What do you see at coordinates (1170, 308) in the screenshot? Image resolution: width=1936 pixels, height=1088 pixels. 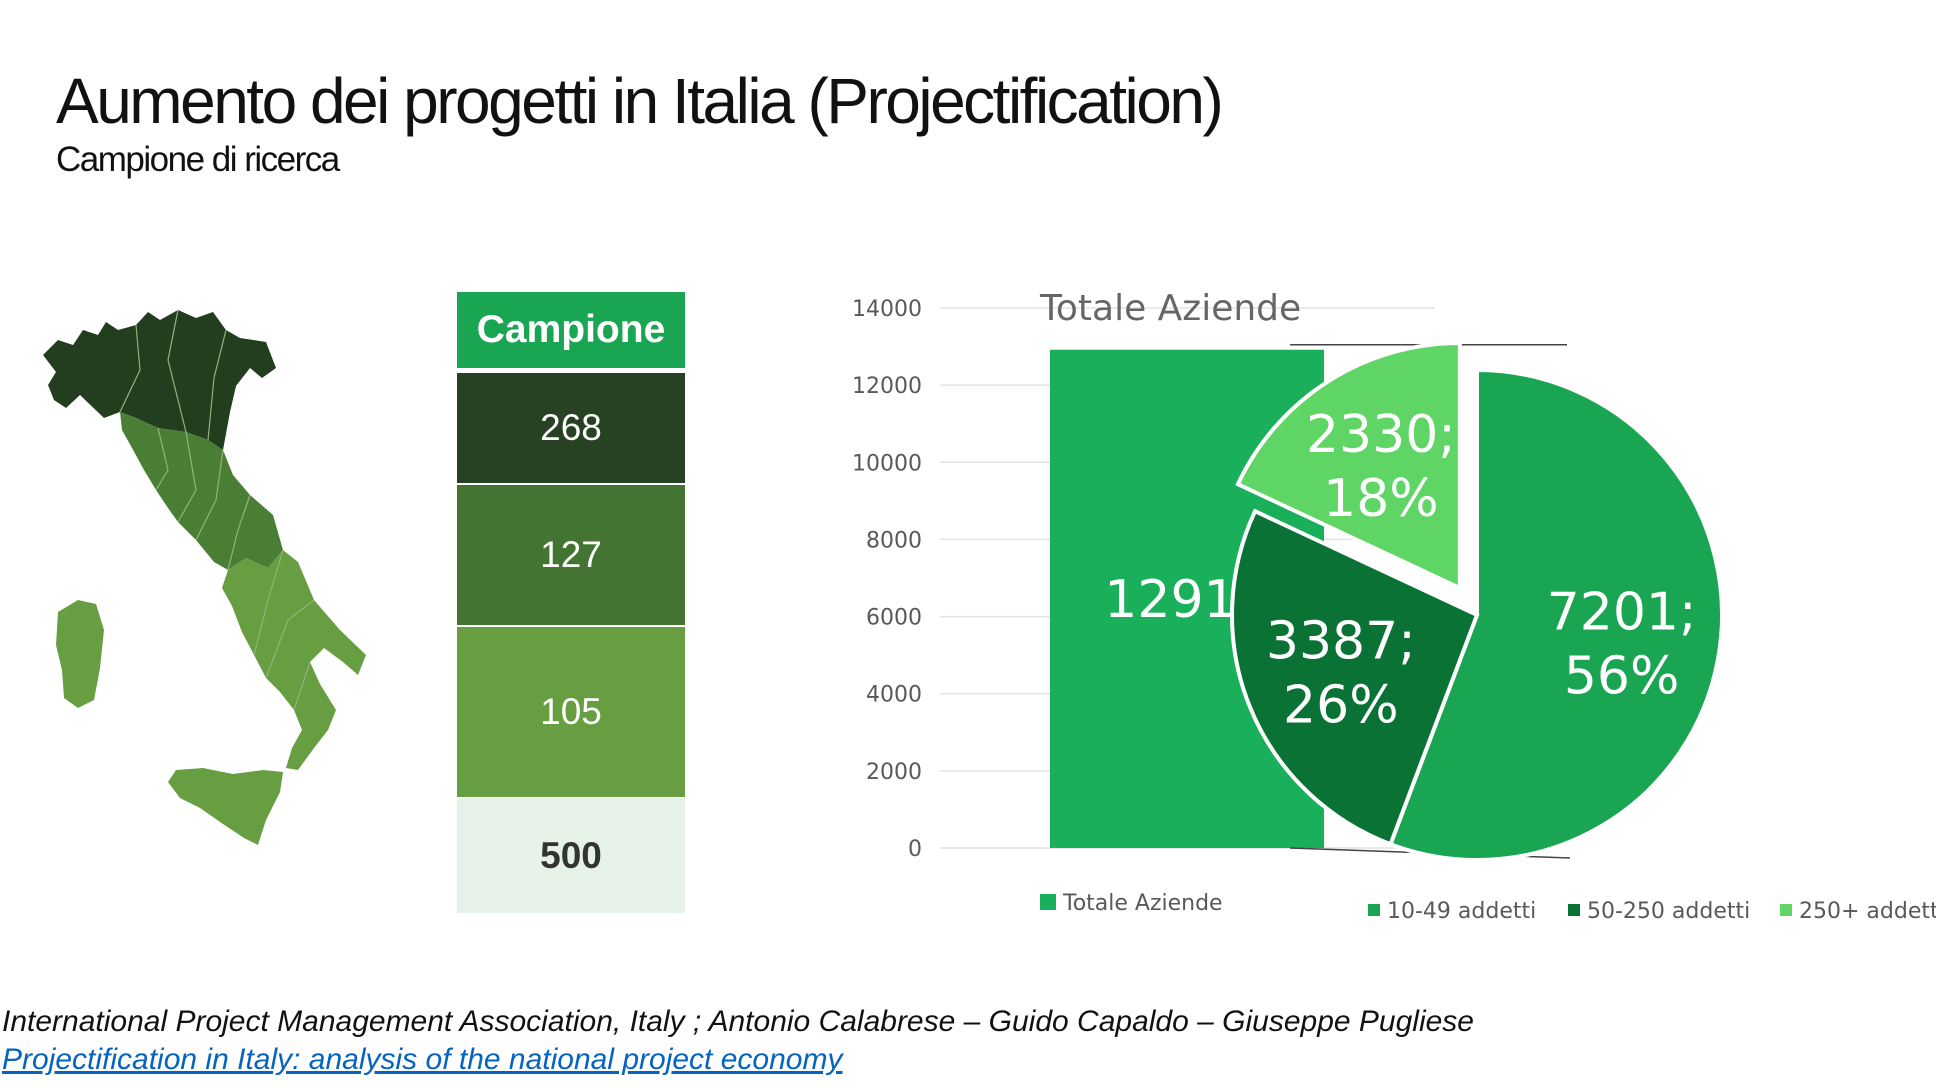 I see `bar-chart-title: Totale Aziende` at bounding box center [1170, 308].